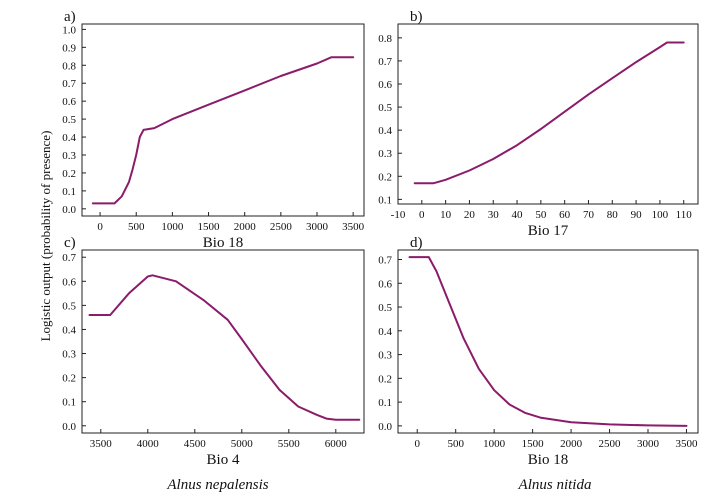 Image resolution: width=724 pixels, height=501 pixels. Describe the element at coordinates (336, 444) in the screenshot. I see `x-tick-label: 6000` at that location.